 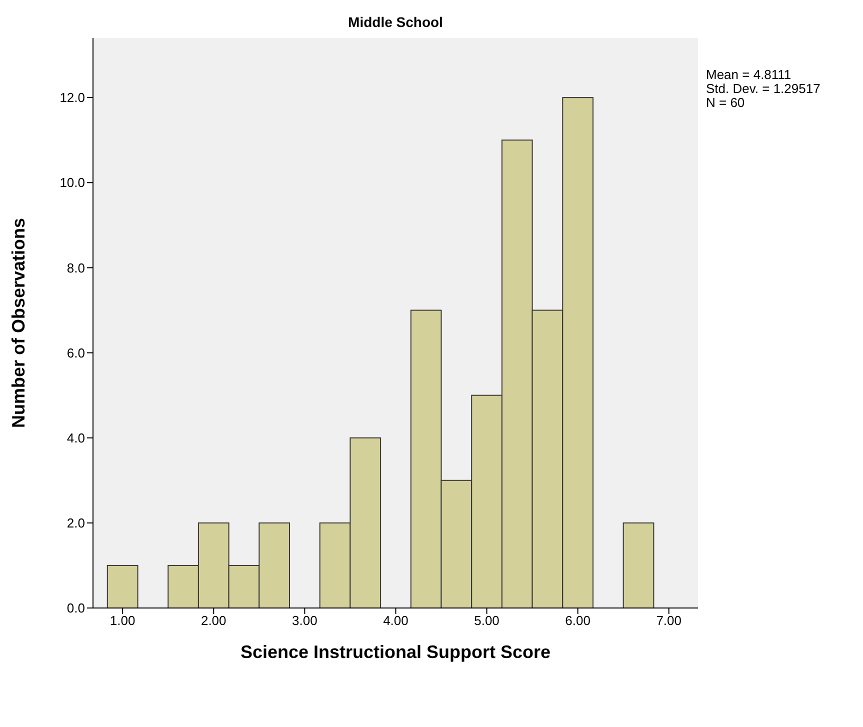 I want to click on y-tick-label: 12.0, so click(x=72, y=98).